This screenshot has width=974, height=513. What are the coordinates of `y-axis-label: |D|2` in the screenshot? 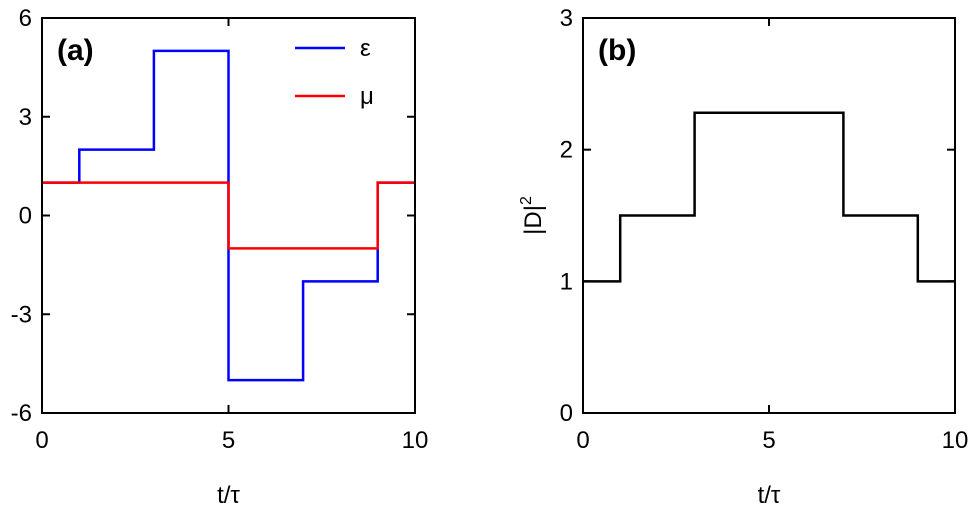 It's located at (532, 215).